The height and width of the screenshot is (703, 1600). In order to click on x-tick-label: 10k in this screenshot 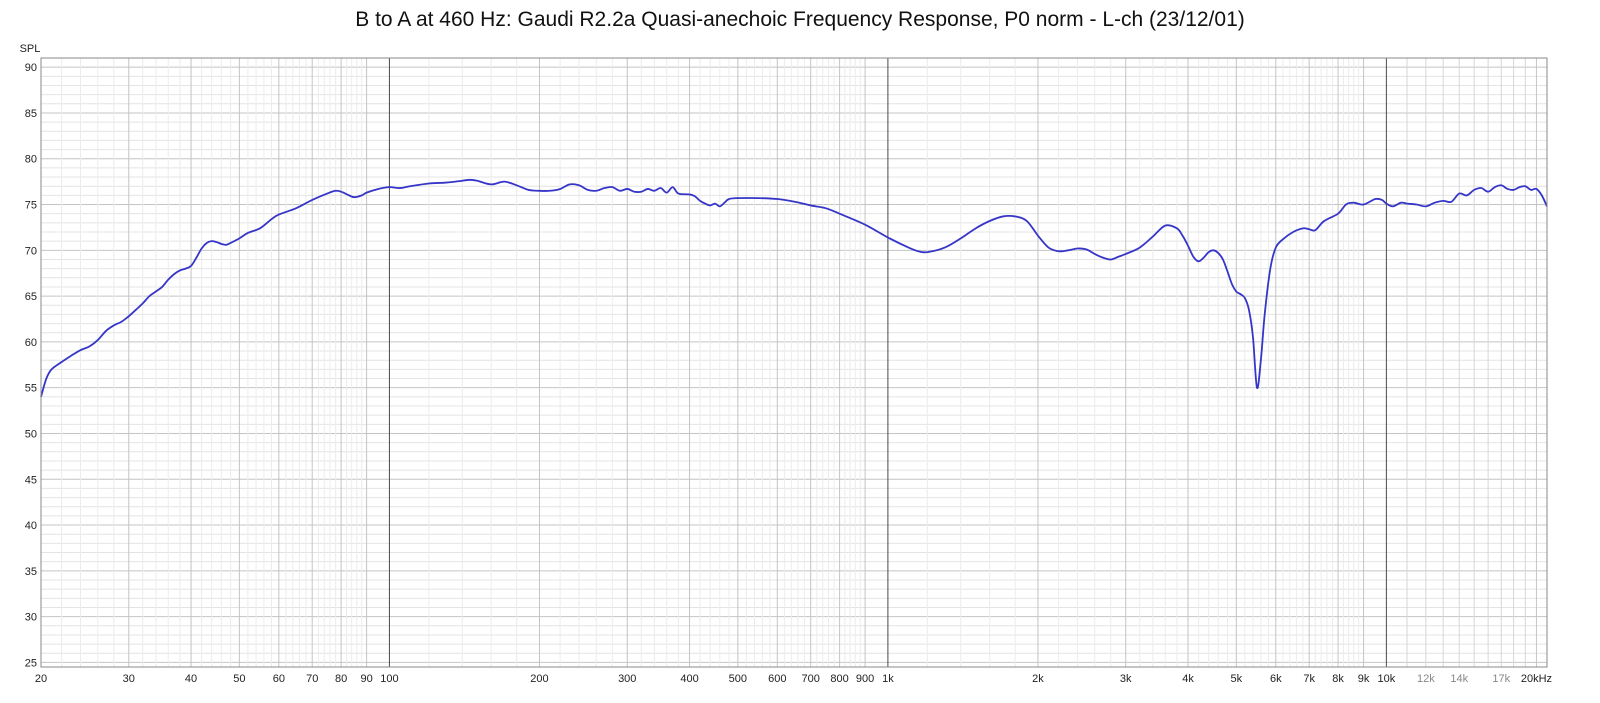, I will do `click(1387, 679)`.